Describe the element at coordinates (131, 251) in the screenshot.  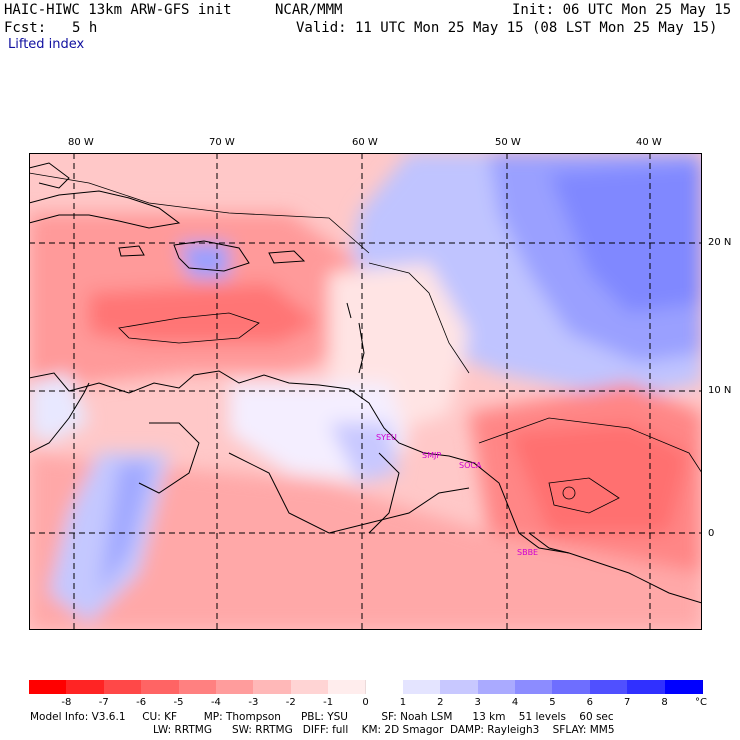
I see `jamaica-coast` at that location.